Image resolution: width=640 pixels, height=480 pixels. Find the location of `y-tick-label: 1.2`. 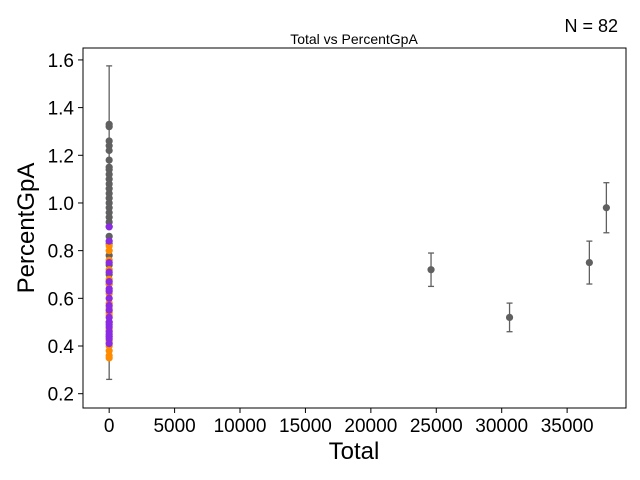

y-tick-label: 1.2 is located at coordinates (61, 156).